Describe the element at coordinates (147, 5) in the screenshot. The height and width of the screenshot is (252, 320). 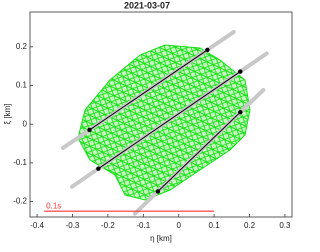
I see `chart-title: 2021-03-07` at that location.